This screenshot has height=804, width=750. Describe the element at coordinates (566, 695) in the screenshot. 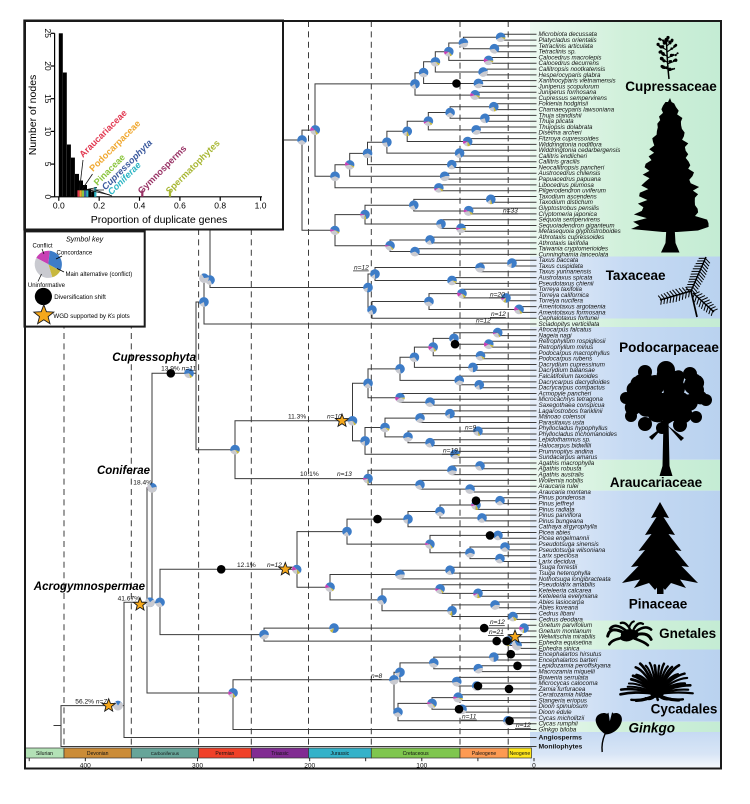

I see `svg-text: Ceratozamia hildae` at that location.